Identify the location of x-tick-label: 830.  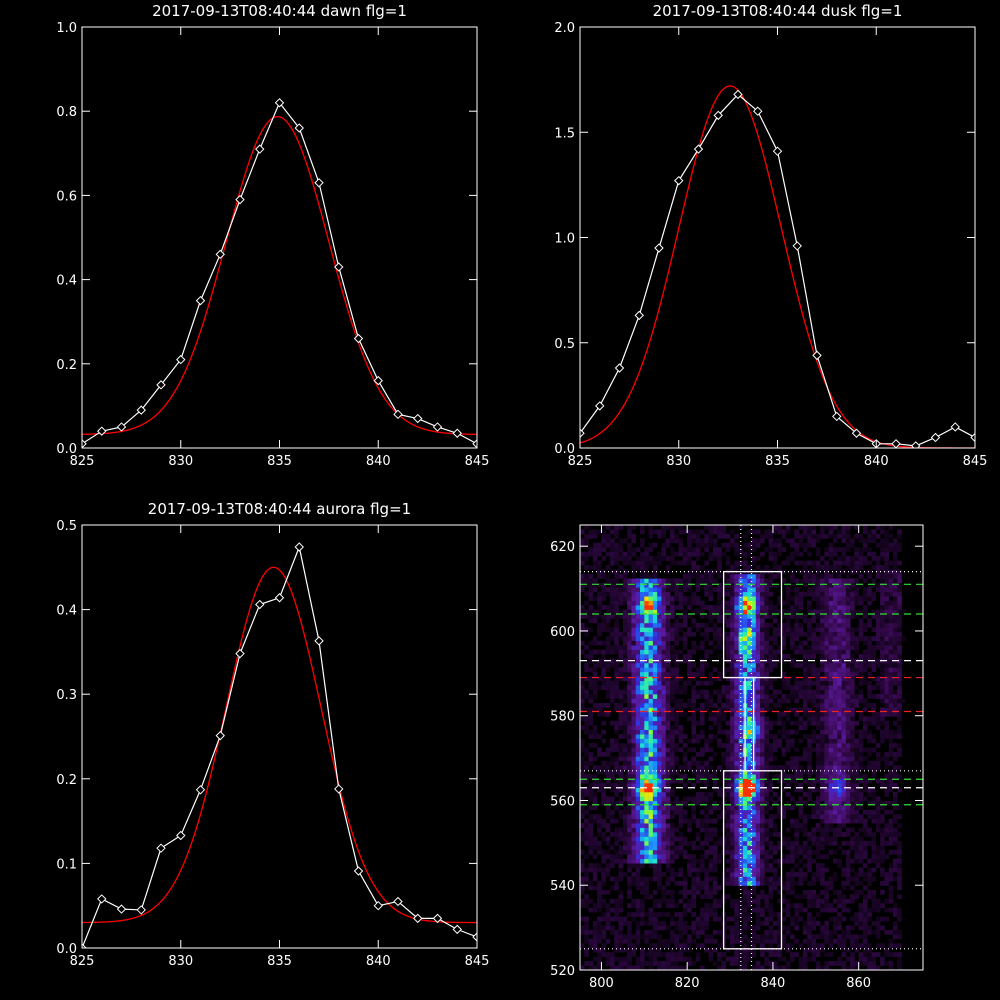
(180, 961).